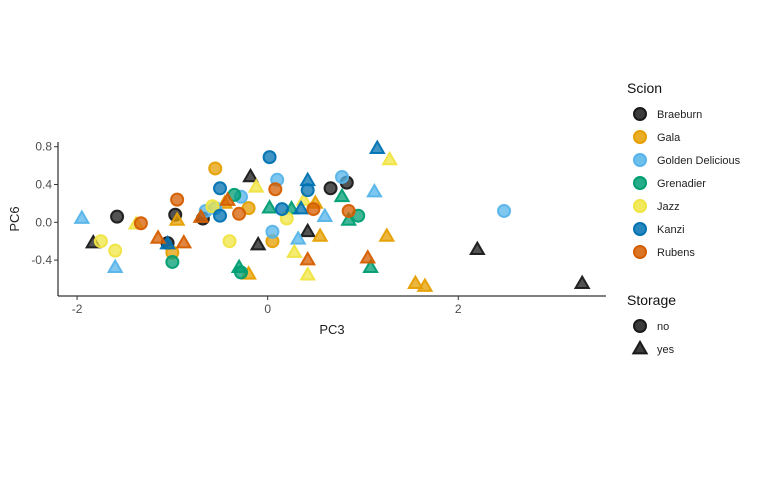 The width and height of the screenshot is (768, 480). Describe the element at coordinates (644, 88) in the screenshot. I see `legend-scion-title: Scion` at that location.